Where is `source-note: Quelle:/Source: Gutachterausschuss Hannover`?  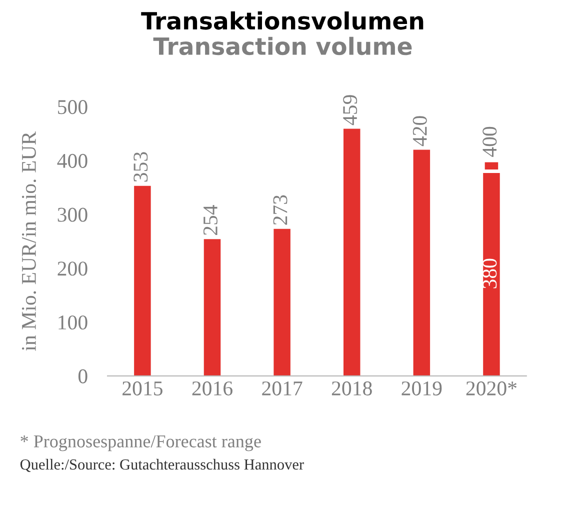
source-note: Quelle:/Source: Gutachterausschuss Hannover is located at coordinates (162, 465).